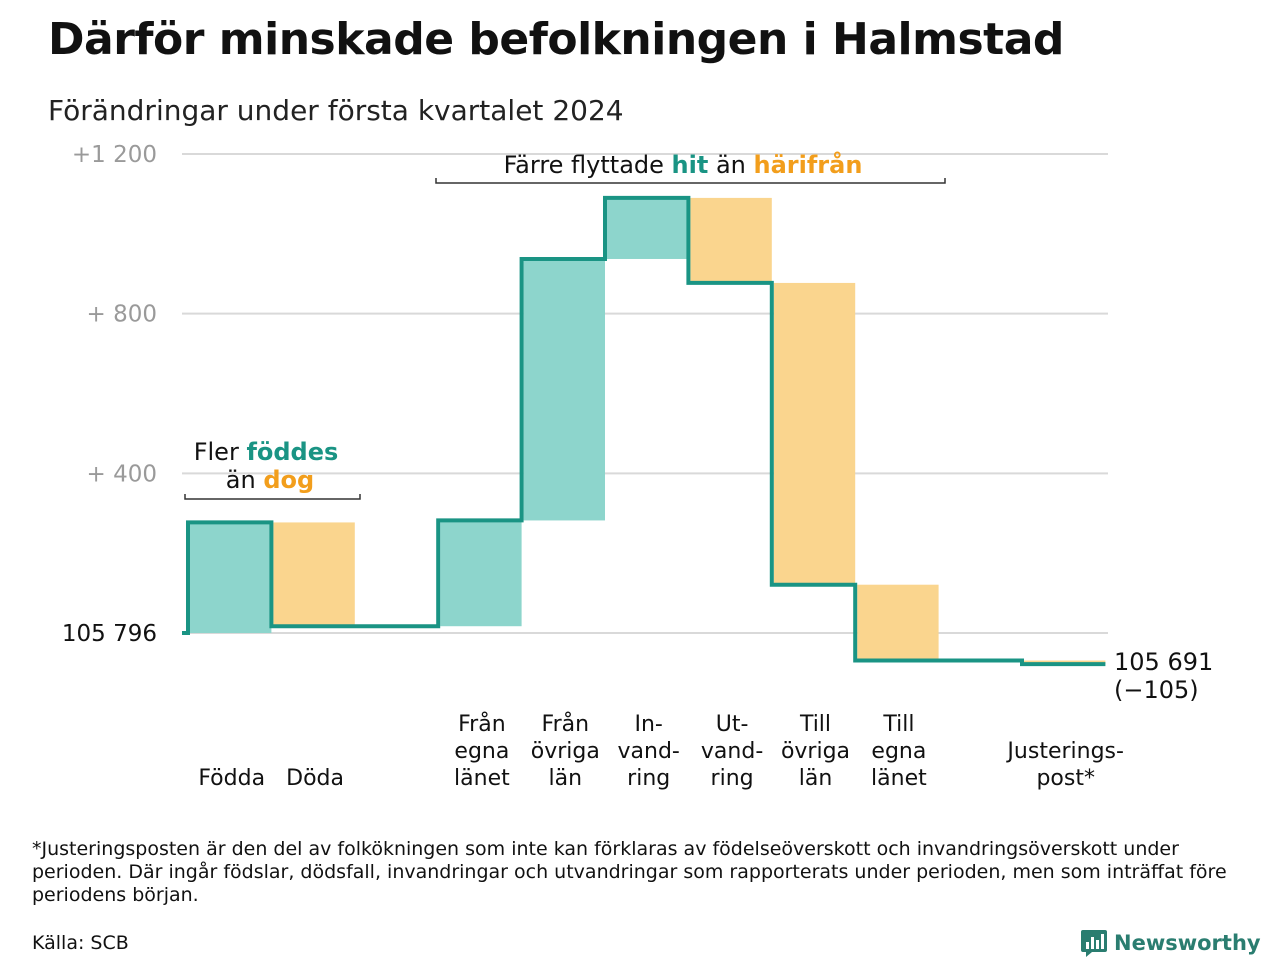  I want to click on category-label: Ut-, so click(732, 724).